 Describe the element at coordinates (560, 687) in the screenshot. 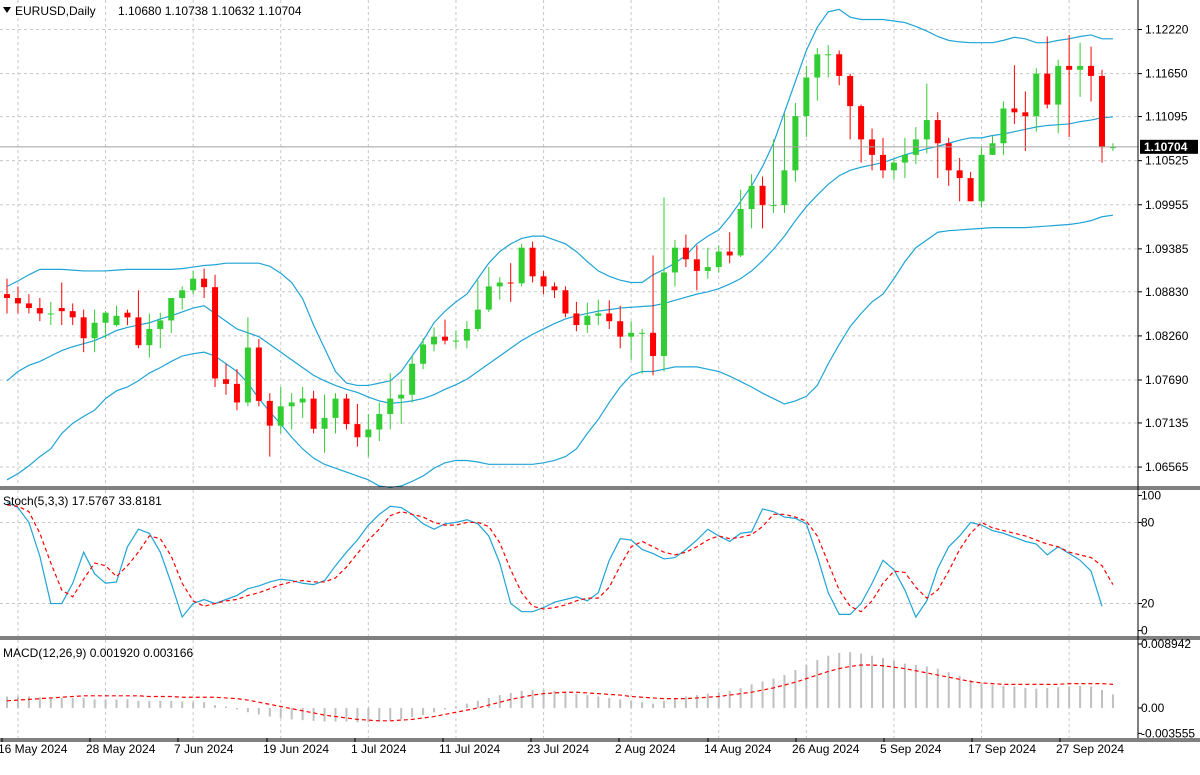

I see `macd-pane` at that location.